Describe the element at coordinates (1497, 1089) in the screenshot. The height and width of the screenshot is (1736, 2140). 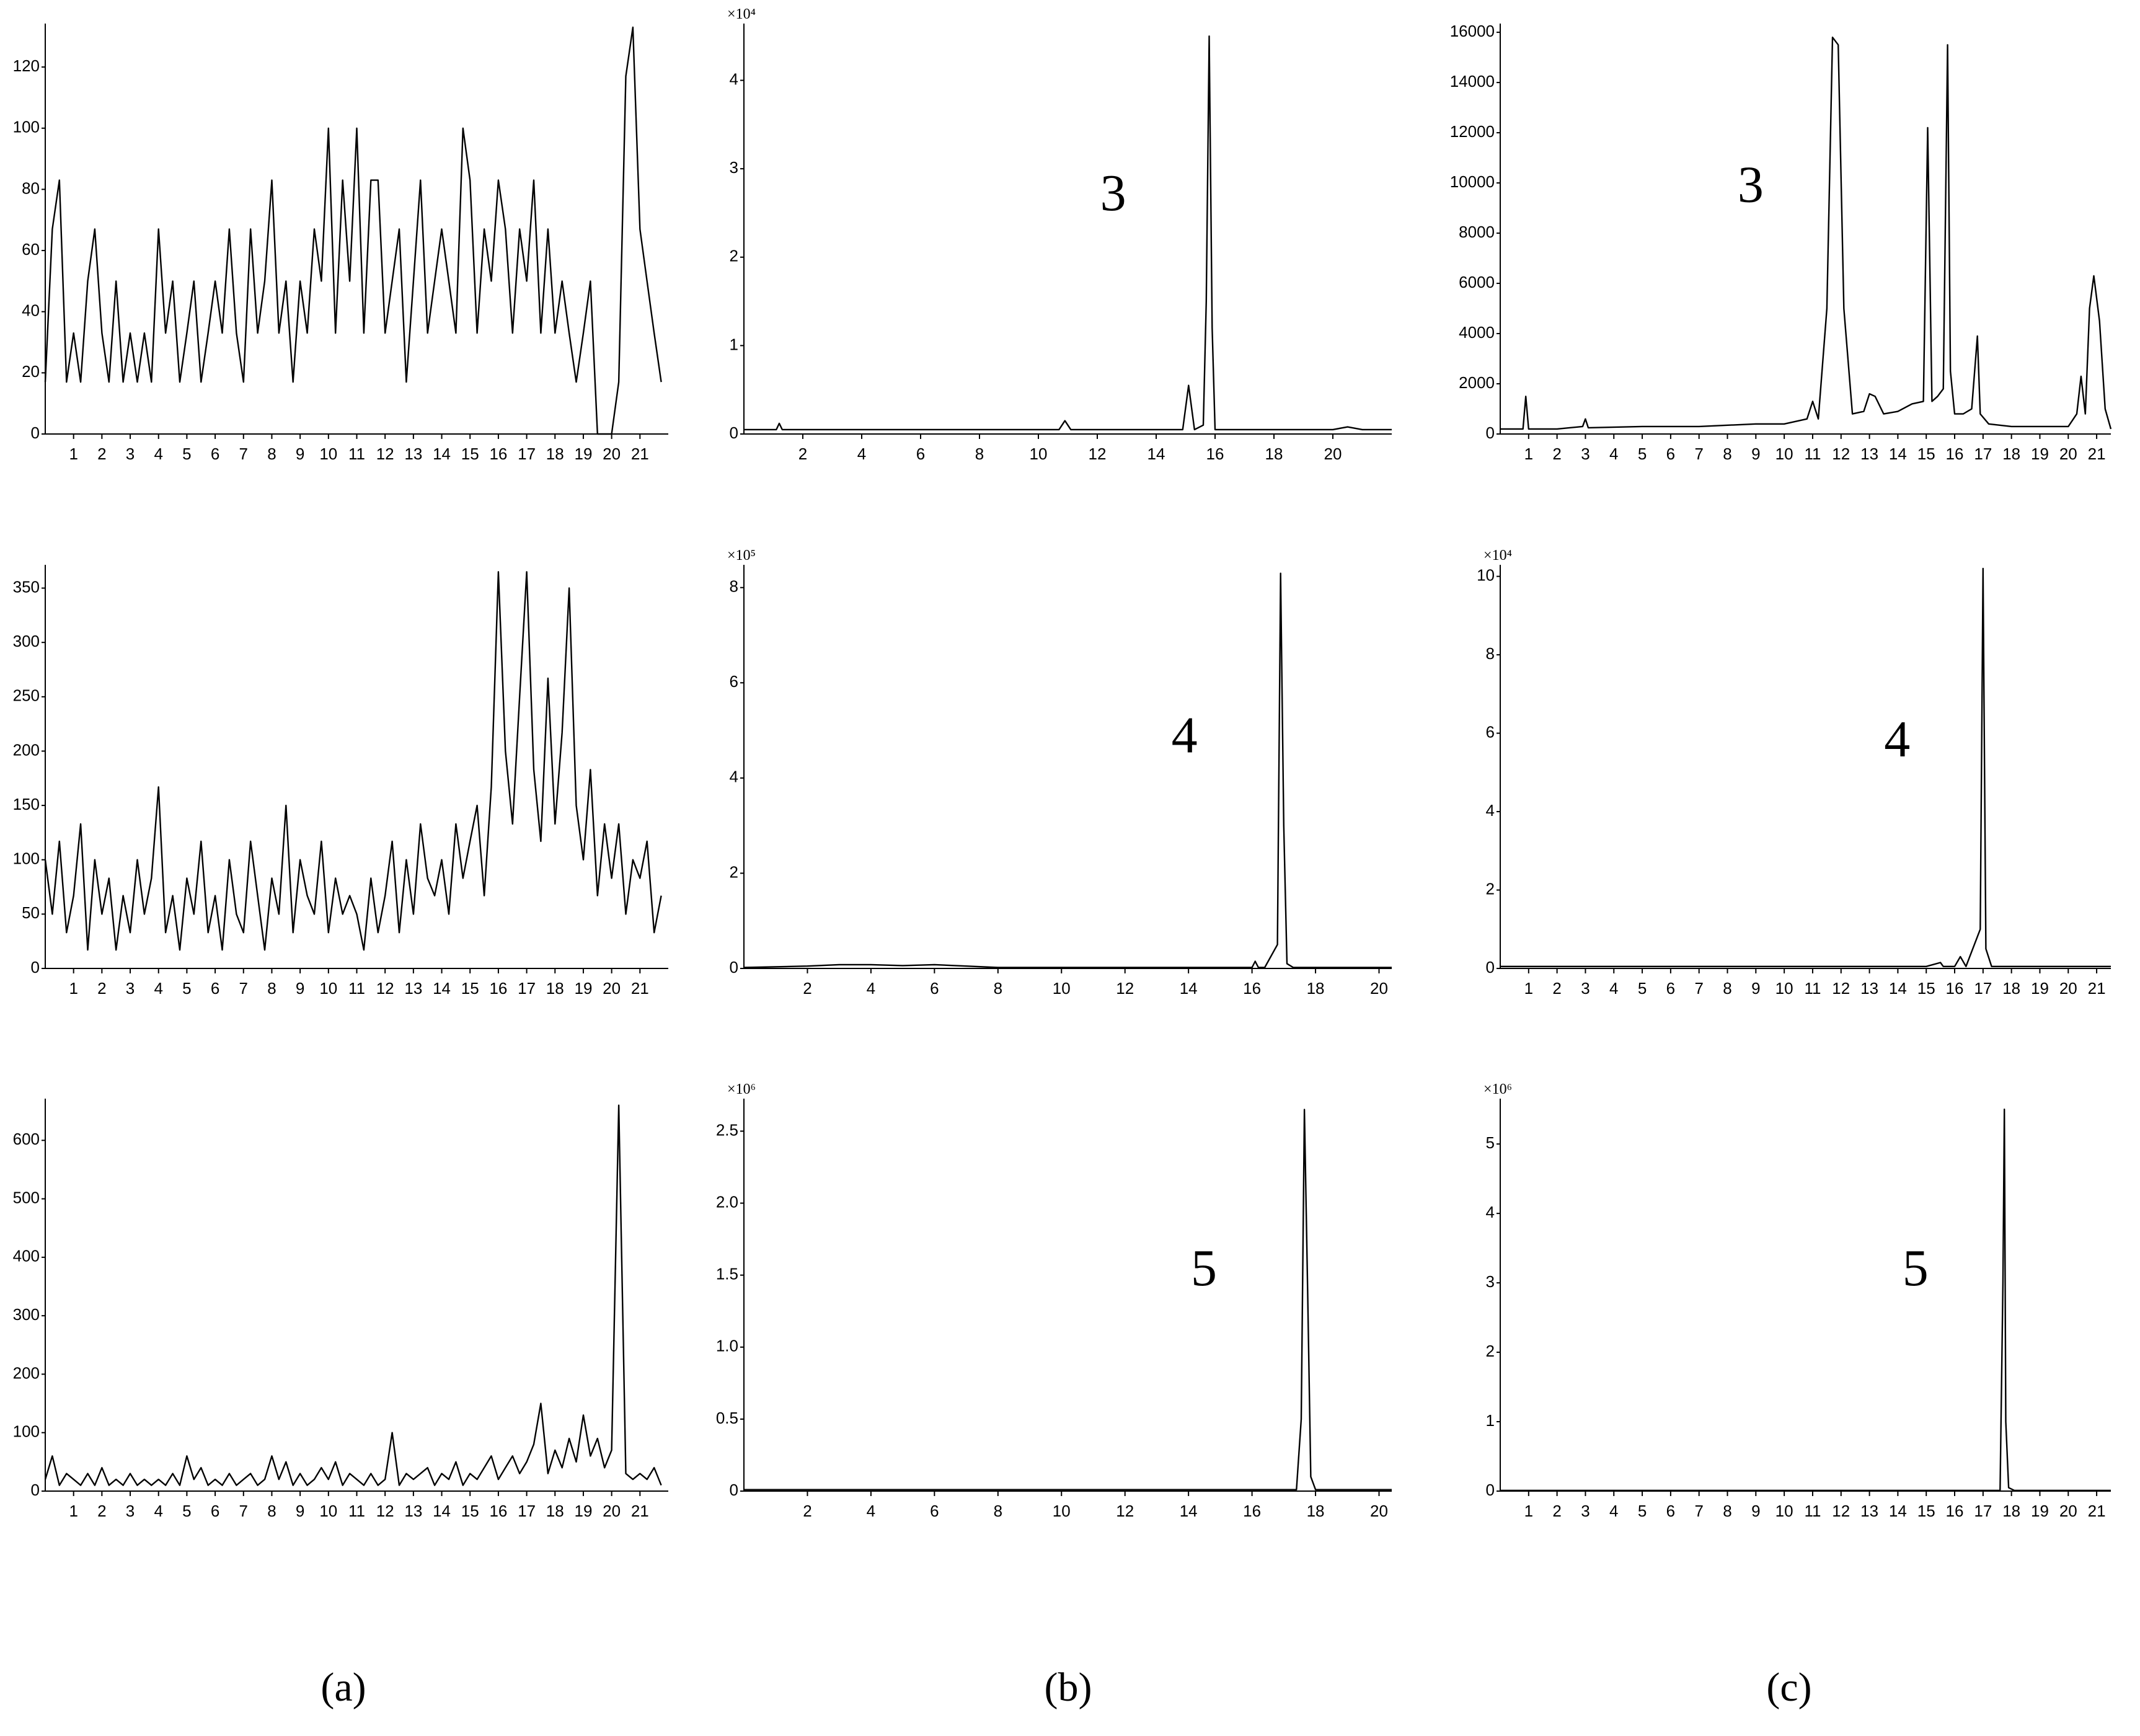
I see `y-multiplier: ×10⁶` at that location.